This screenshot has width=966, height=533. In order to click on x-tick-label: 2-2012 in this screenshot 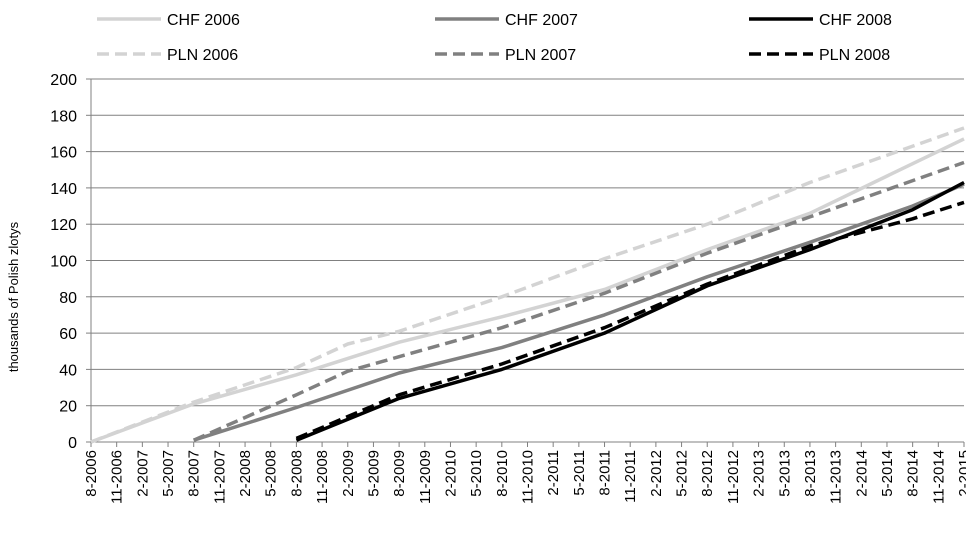, I will do `click(656, 473)`.